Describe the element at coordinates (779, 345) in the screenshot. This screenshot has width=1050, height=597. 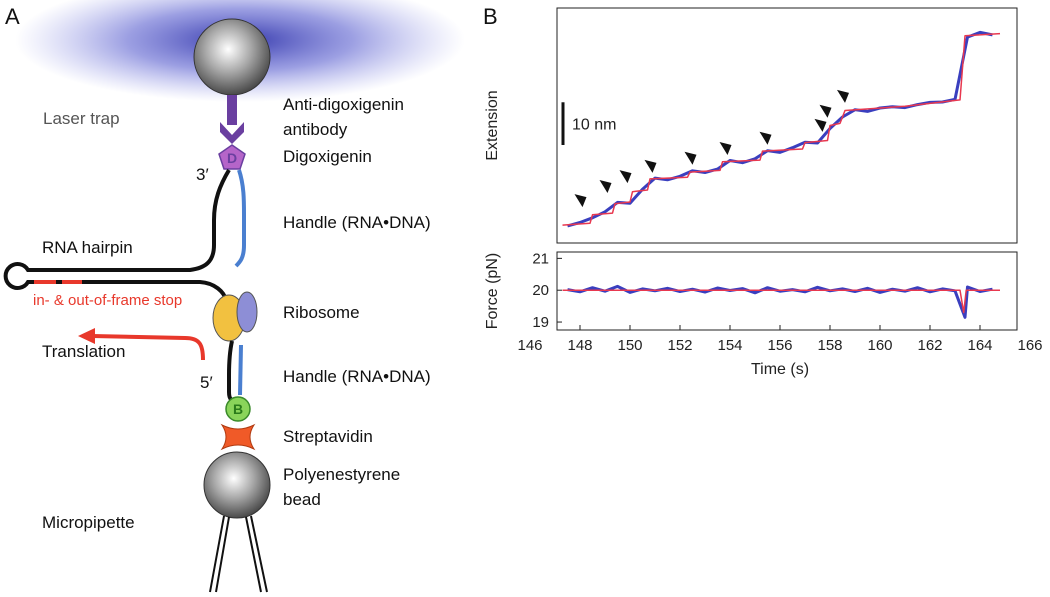
I see `x-tick-label: 156` at that location.